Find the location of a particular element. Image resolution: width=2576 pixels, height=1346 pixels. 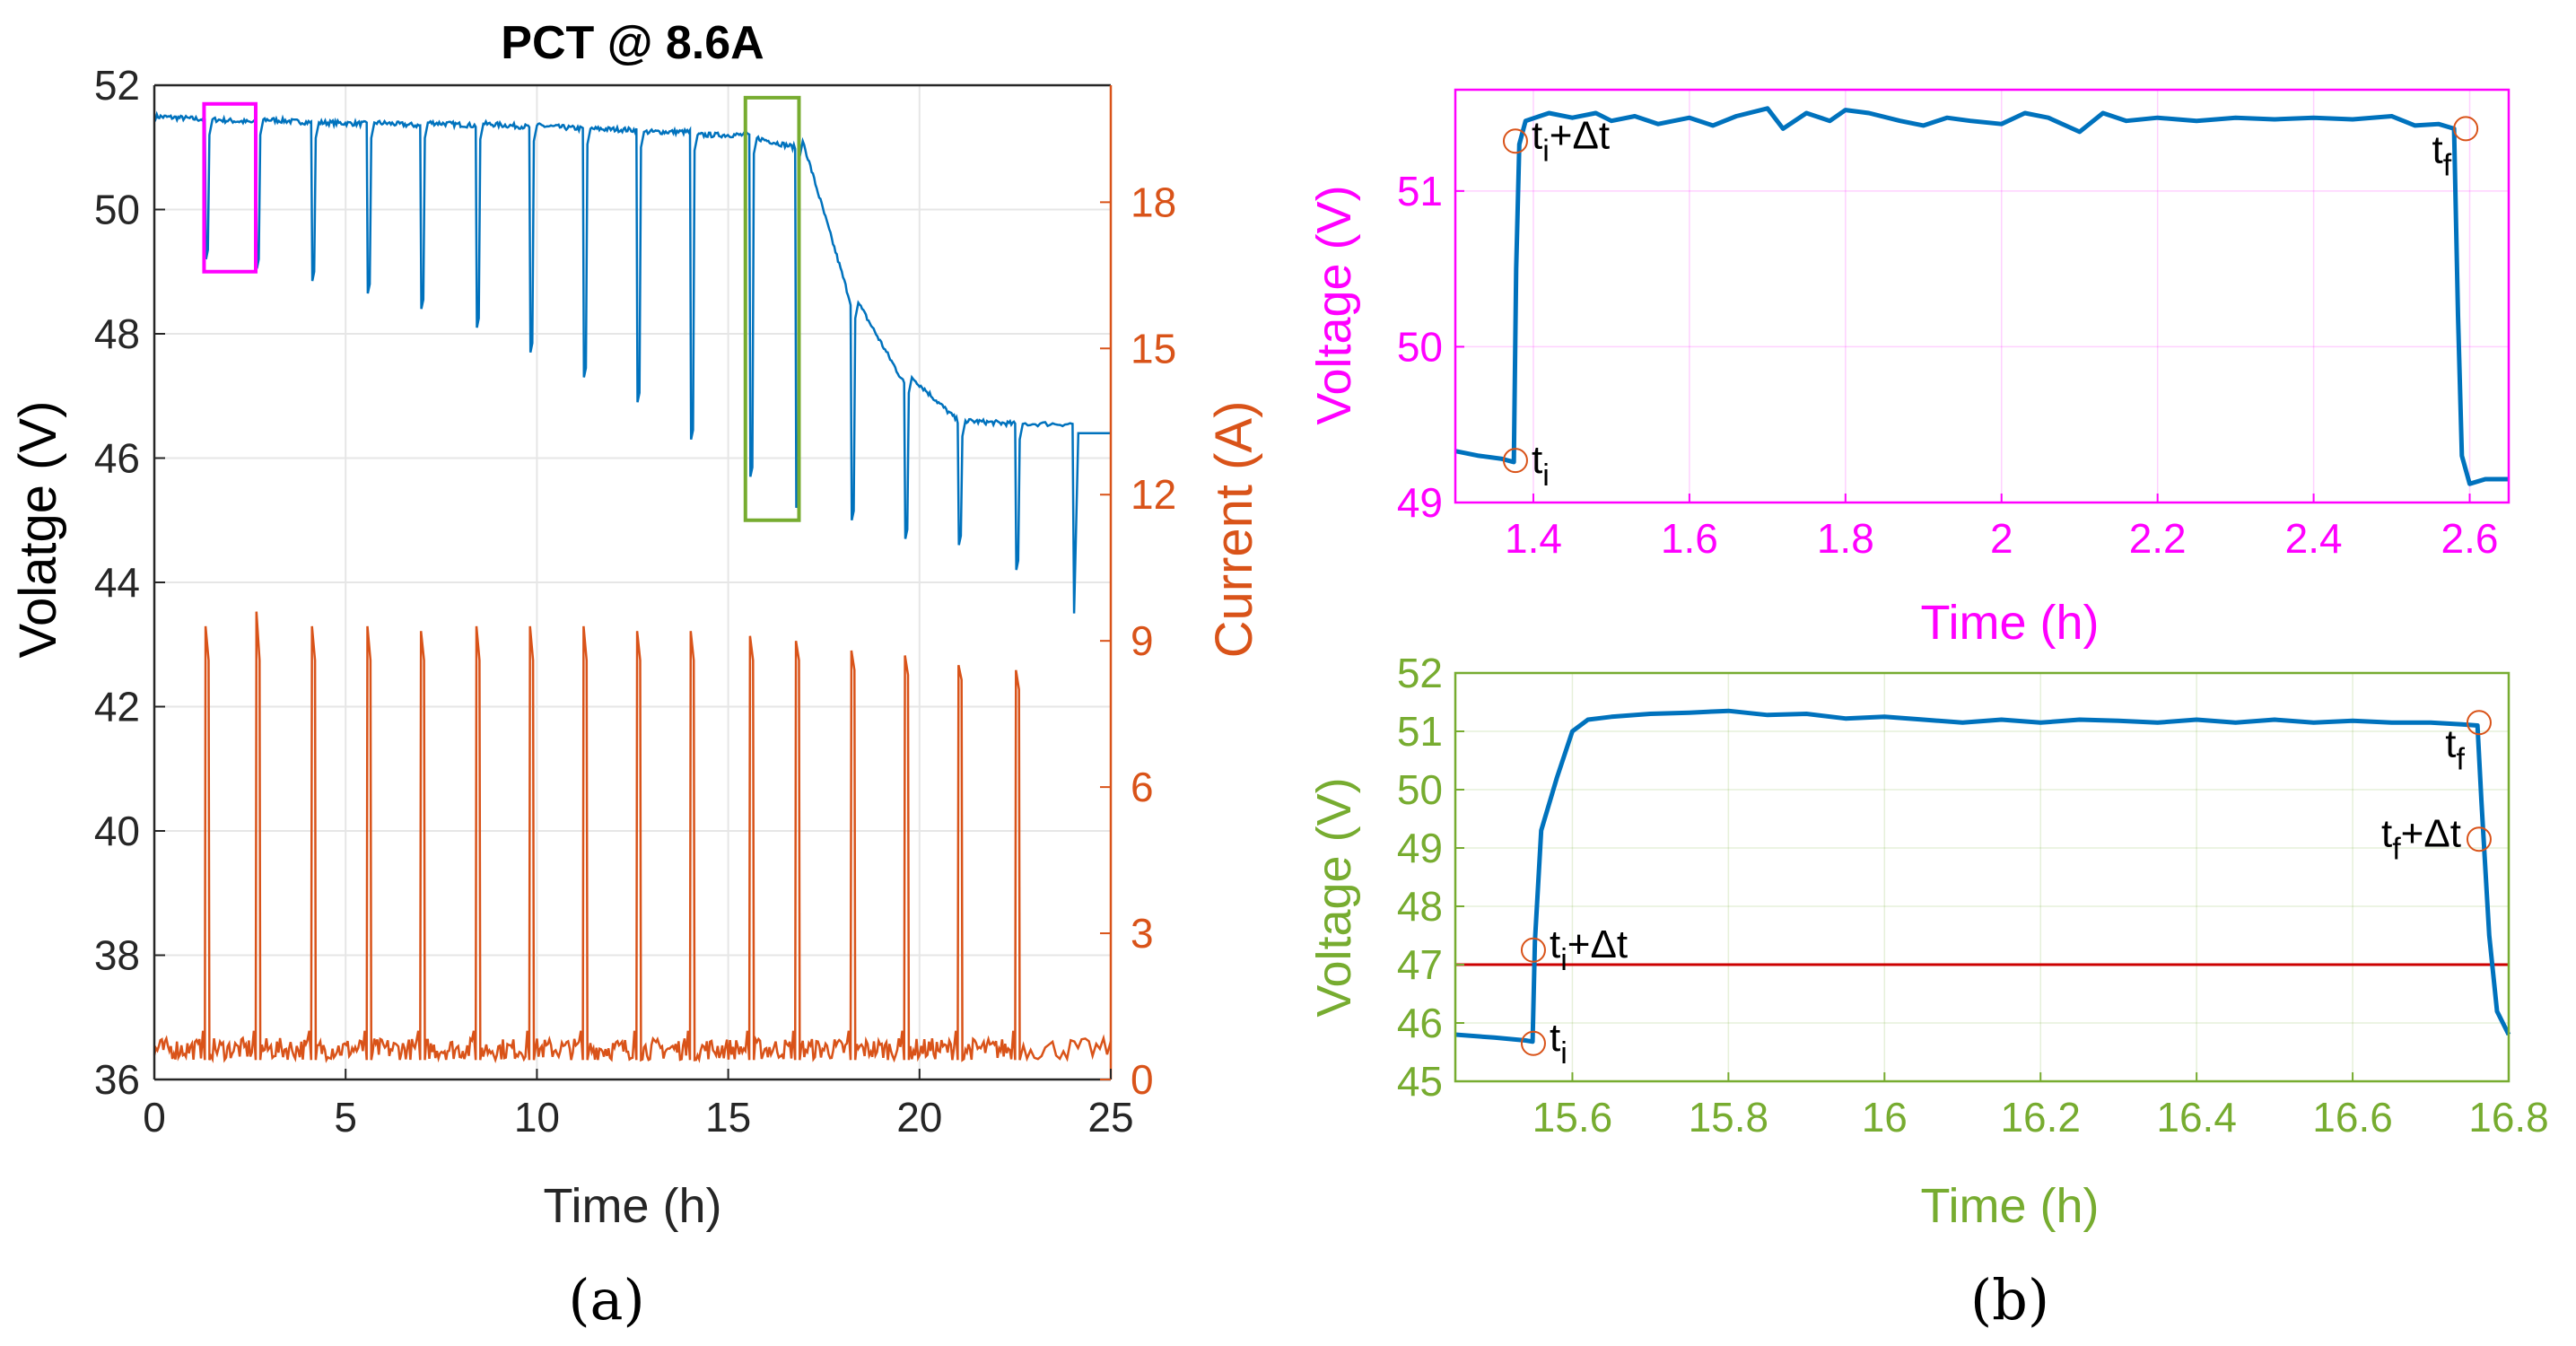

x-tick-label-bt: 1.4 is located at coordinates (1534, 538).